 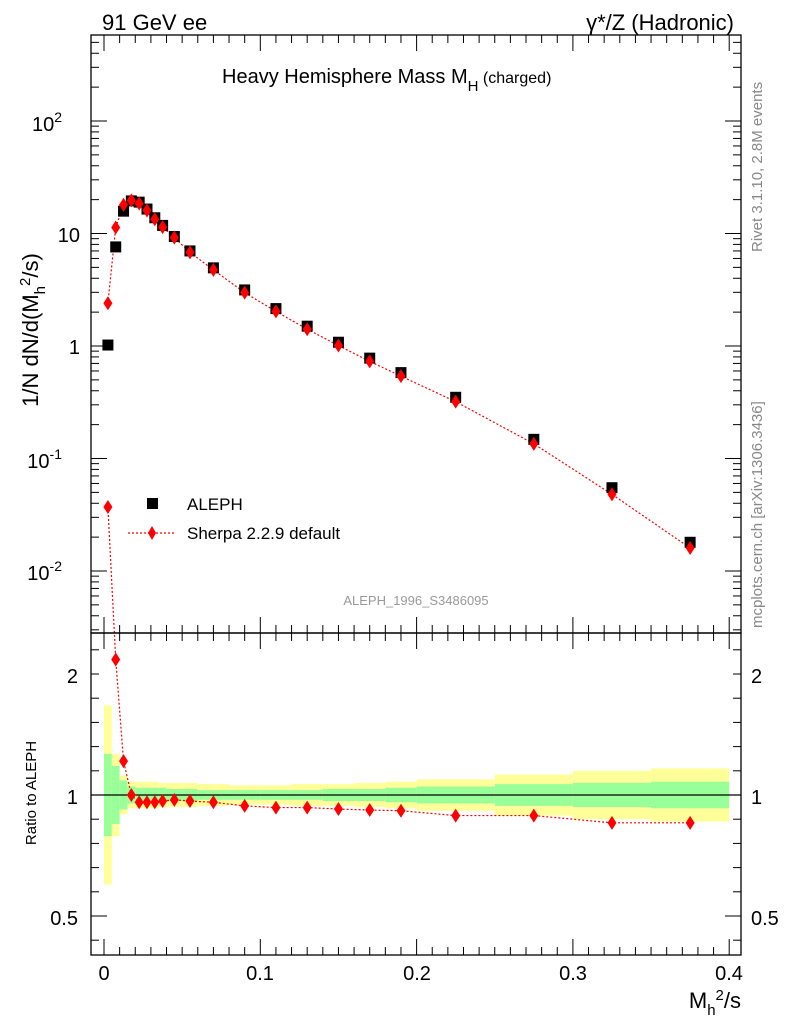 I want to click on ytick-label-1e-1-exp: -1, so click(x=56, y=454).